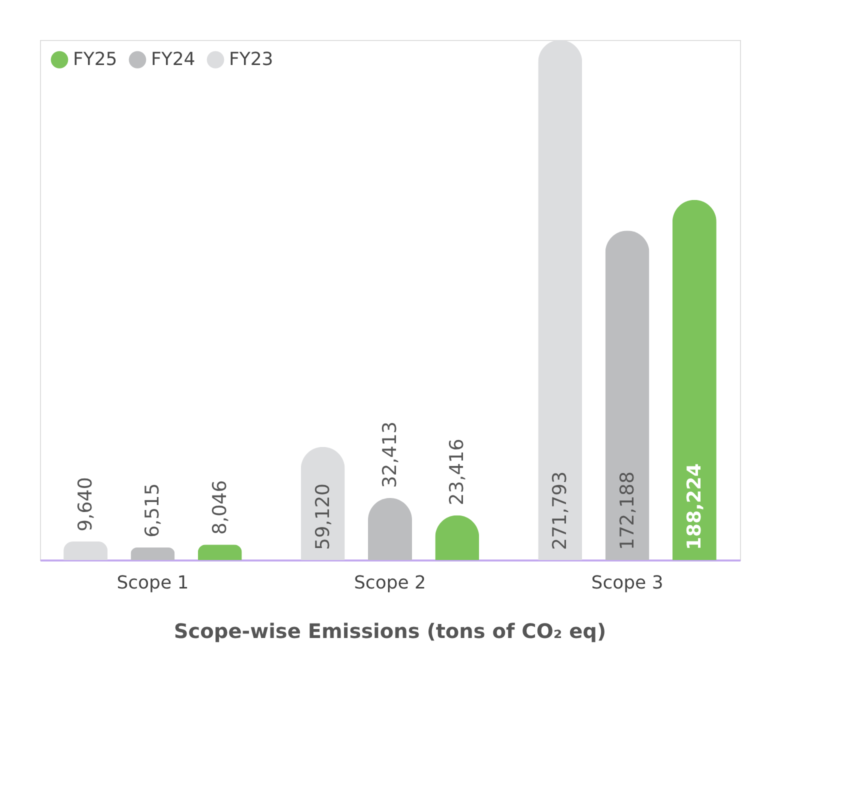  Describe the element at coordinates (694, 506) in the screenshot. I see `data-label: 188,224` at that location.